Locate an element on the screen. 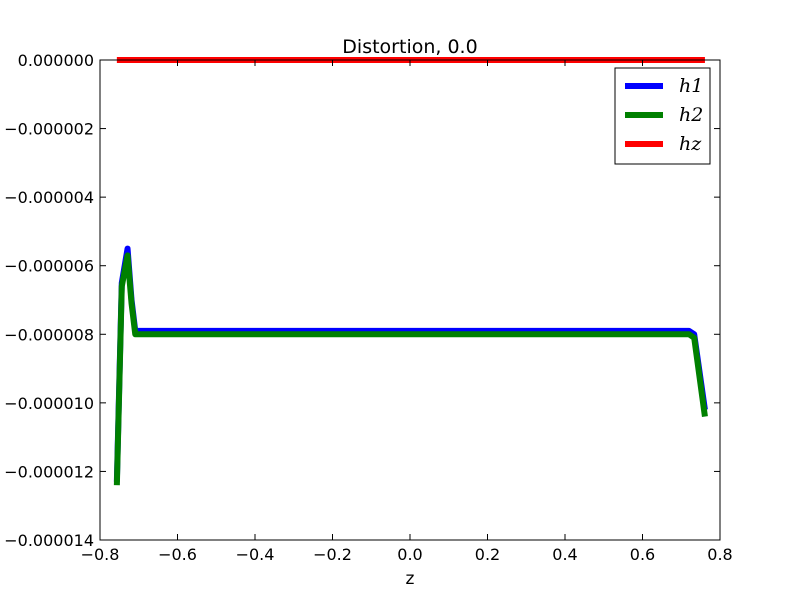 The image size is (800, 605). legend-label-h1: h1 is located at coordinates (691, 86).